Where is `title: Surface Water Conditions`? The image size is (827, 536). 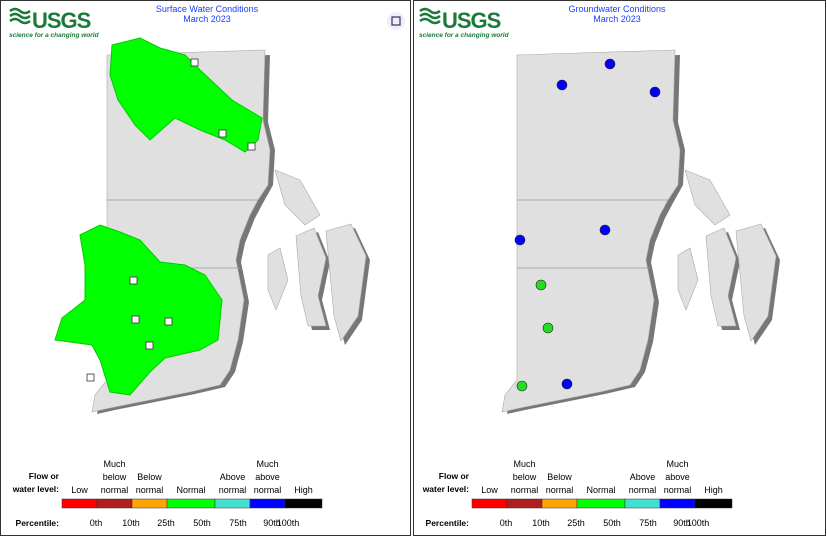
title: Surface Water Conditions is located at coordinates (207, 9).